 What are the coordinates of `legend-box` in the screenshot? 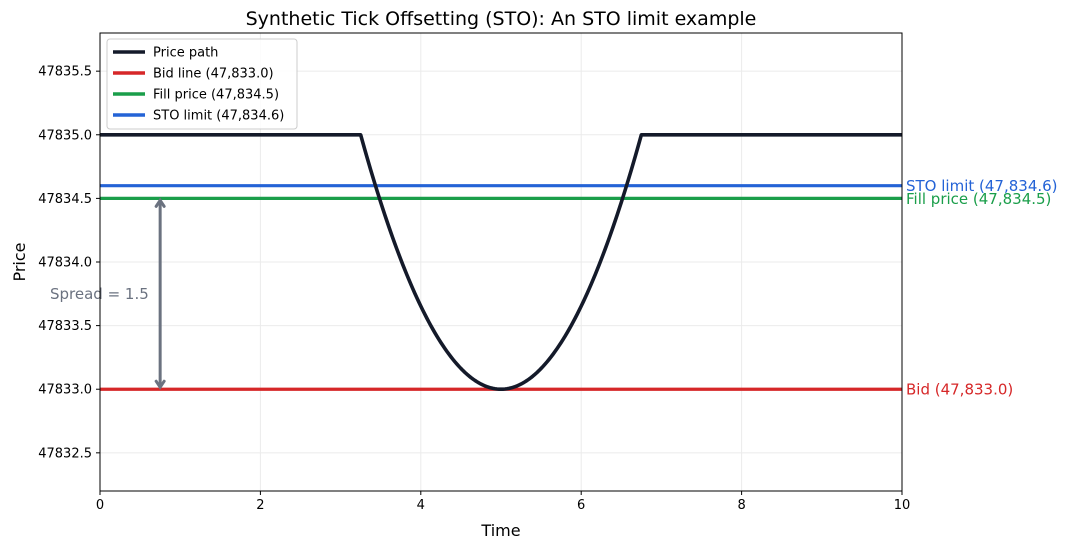 It's located at (202, 84).